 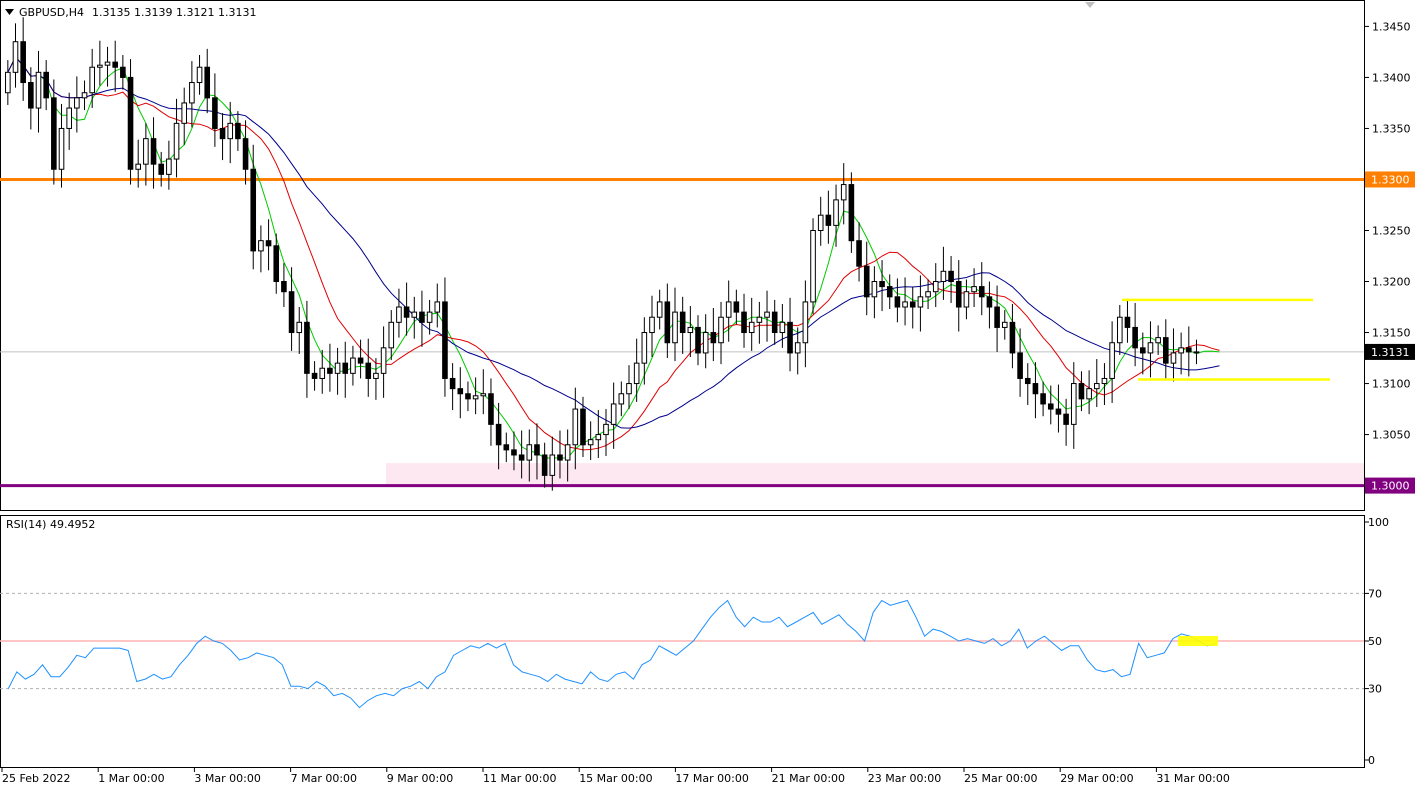 What do you see at coordinates (1000, 778) in the screenshot?
I see `time-tick-label: 25 Mar 00:00` at bounding box center [1000, 778].